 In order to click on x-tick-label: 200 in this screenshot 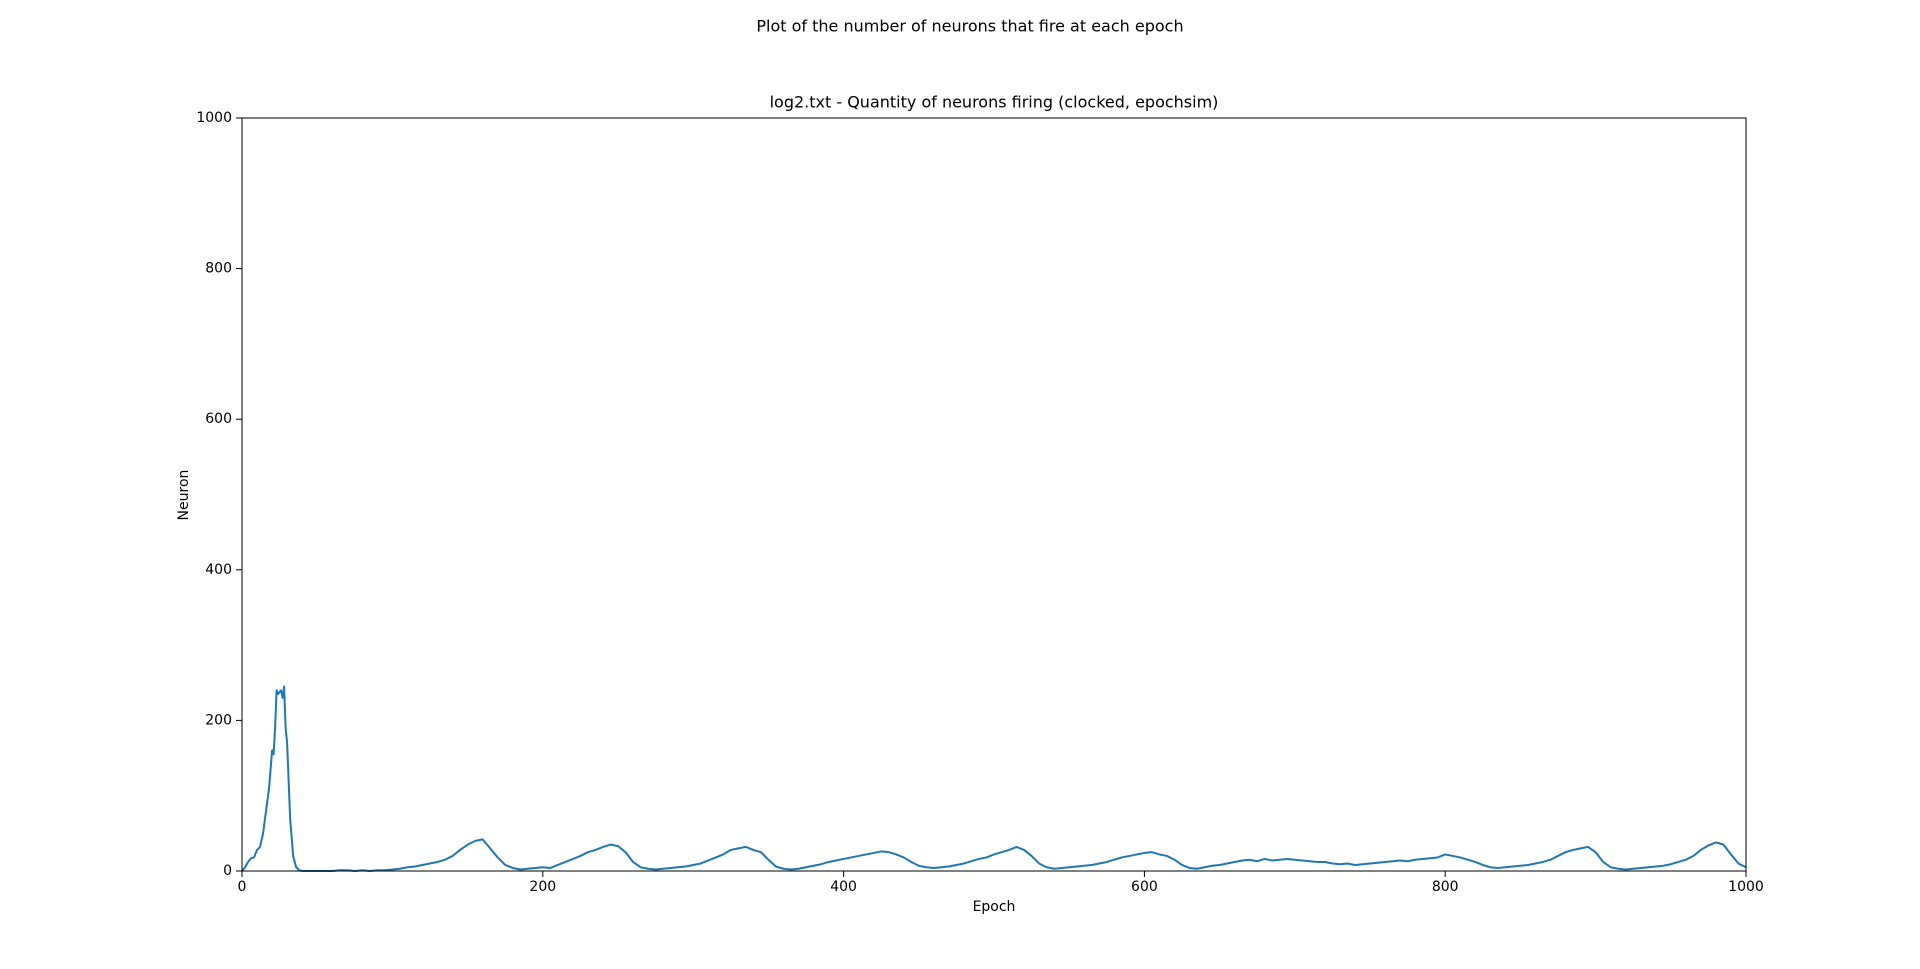, I will do `click(542, 887)`.